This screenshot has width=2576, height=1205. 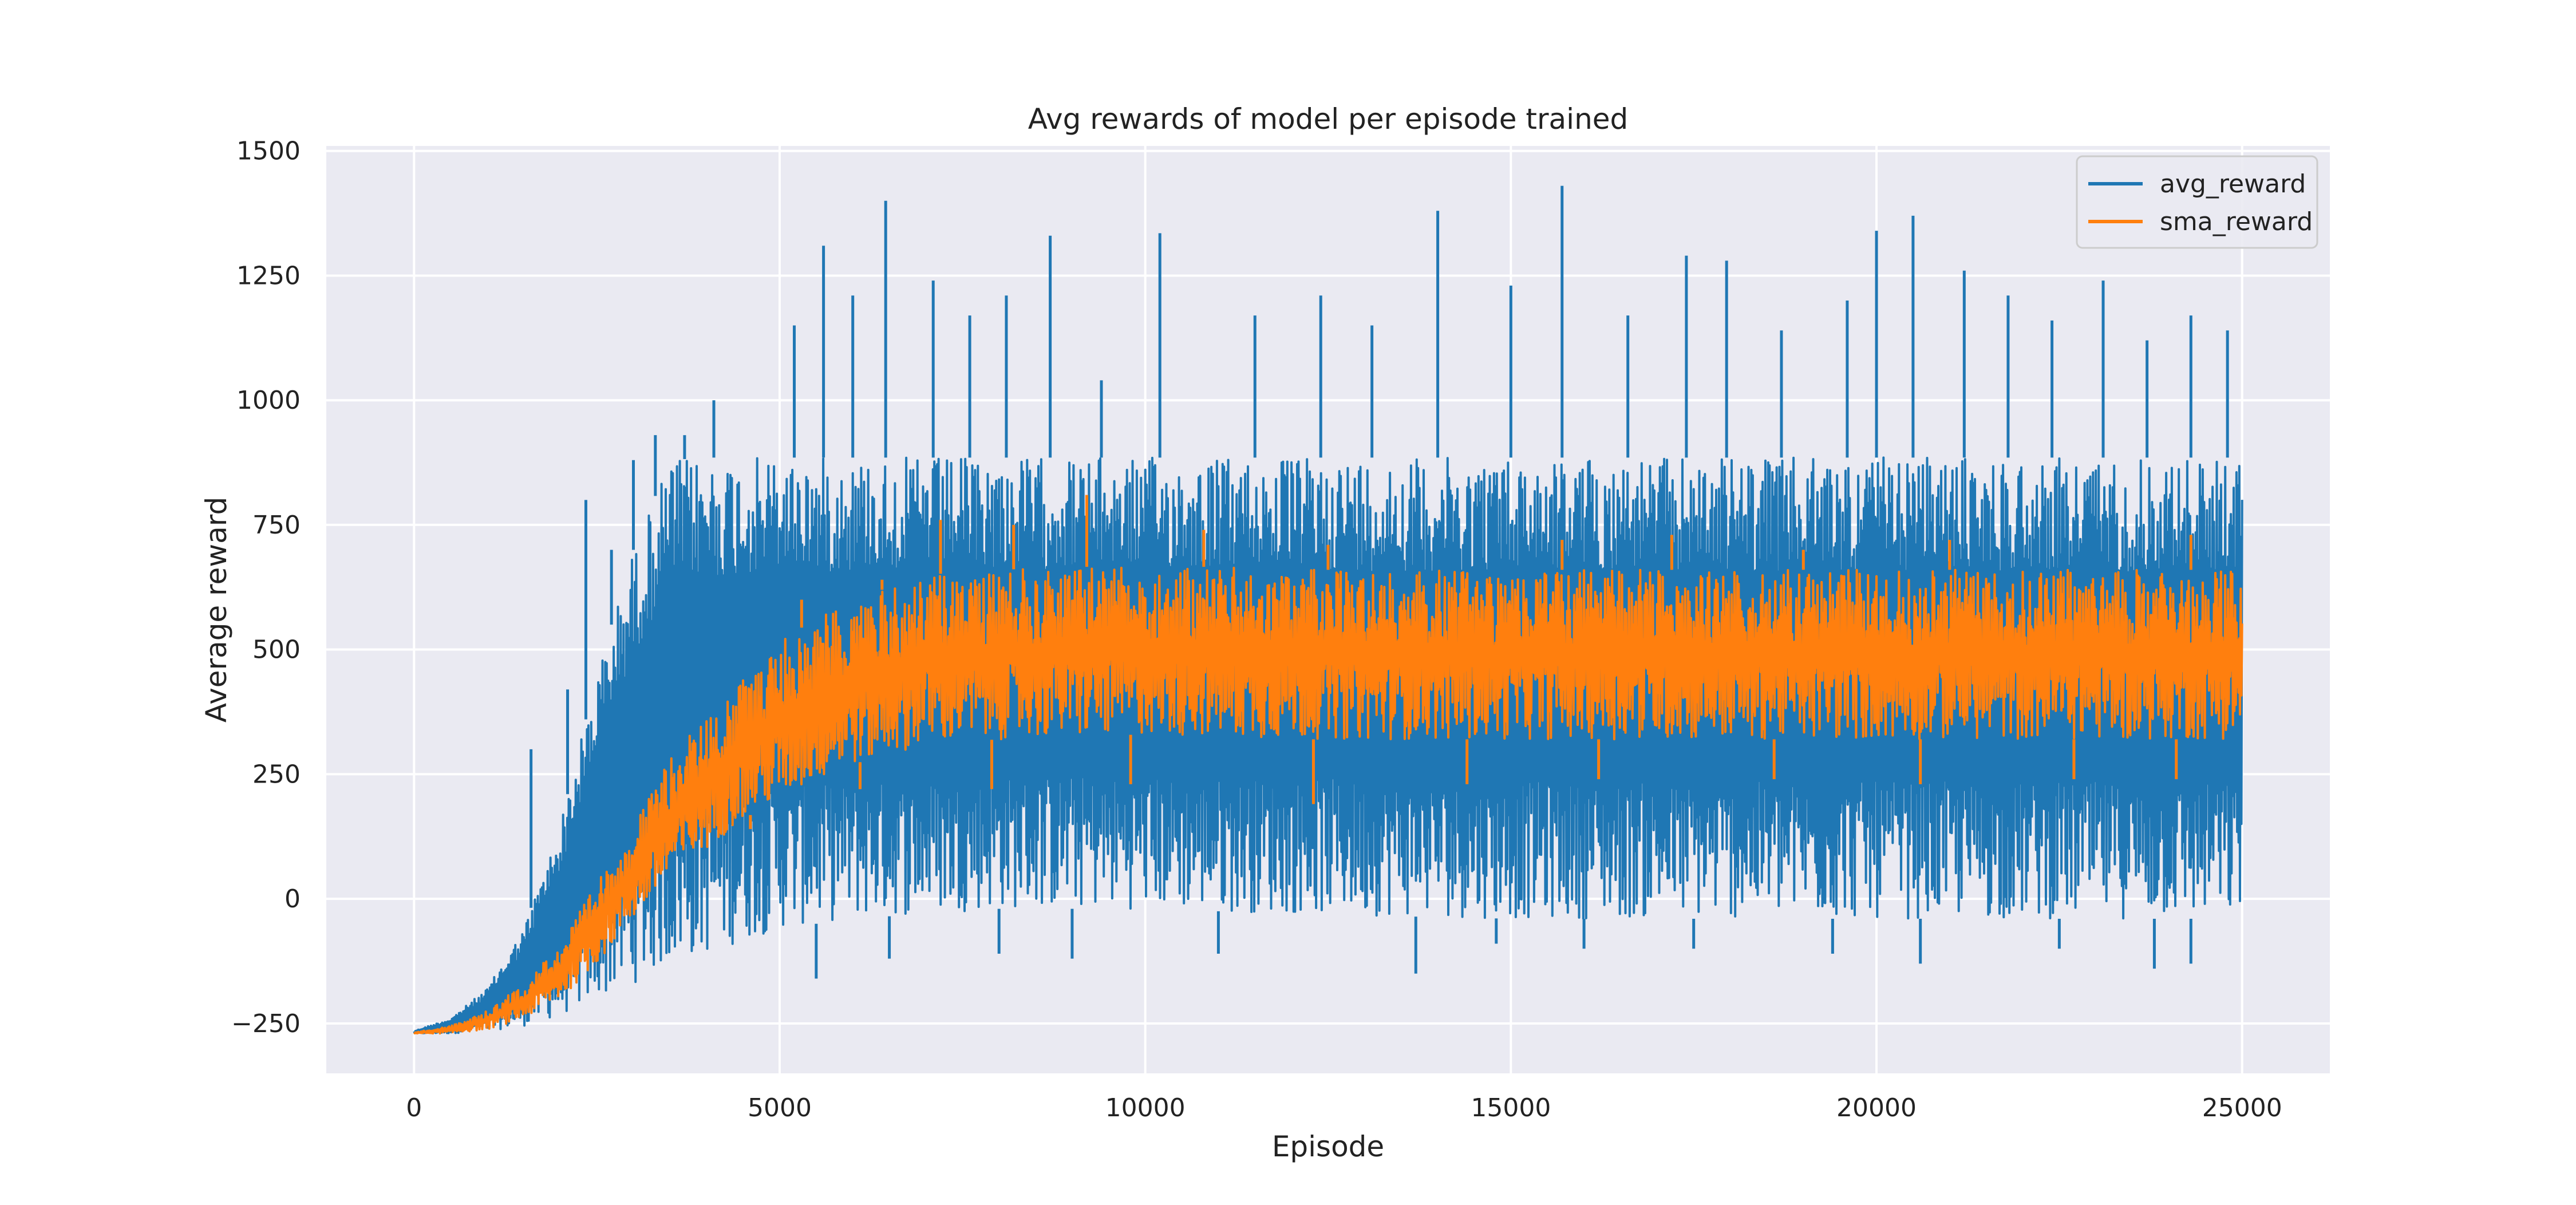 What do you see at coordinates (1328, 1146) in the screenshot?
I see `x-axis-label: Episode` at bounding box center [1328, 1146].